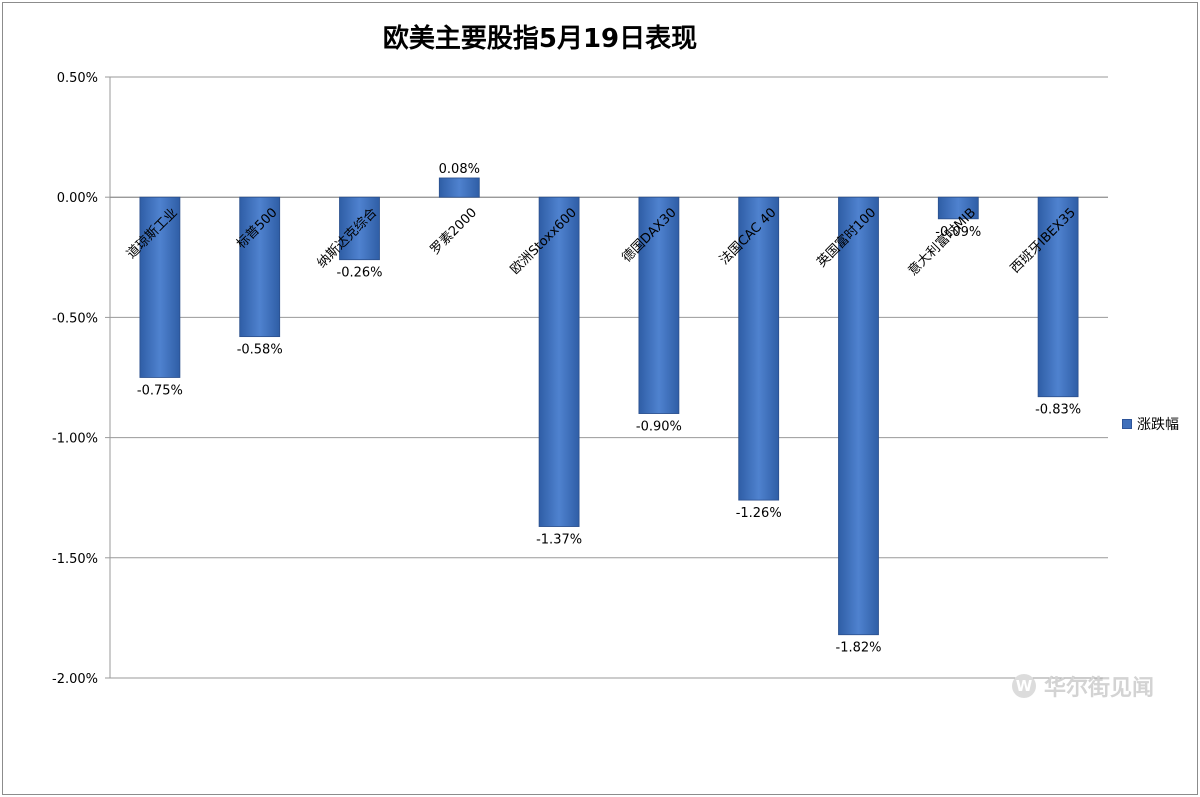  I want to click on y-tick-label: -2.00%, so click(75, 679).